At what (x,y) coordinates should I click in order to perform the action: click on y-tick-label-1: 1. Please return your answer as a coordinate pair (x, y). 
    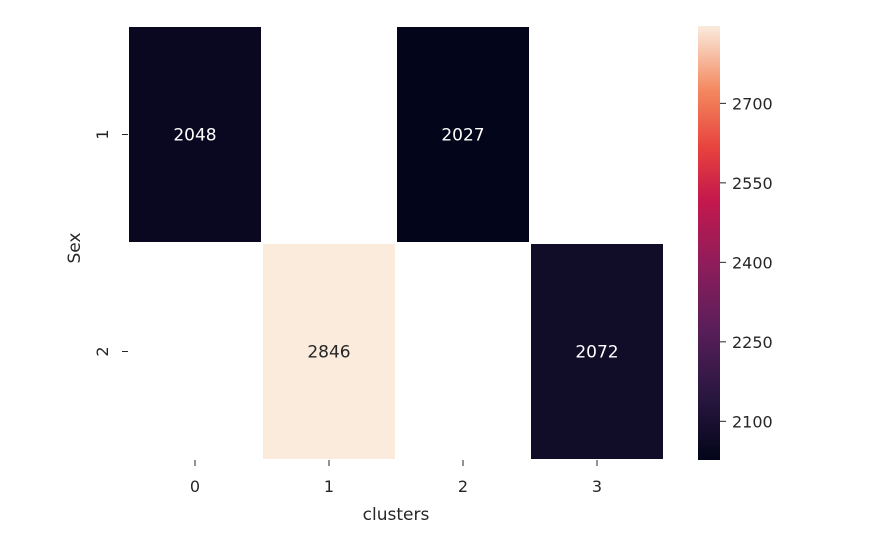
    Looking at the image, I should click on (102, 134).